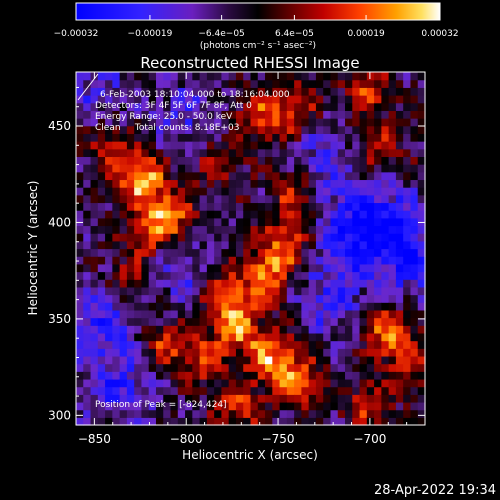 Image resolution: width=500 pixels, height=500 pixels. What do you see at coordinates (365, 34) in the screenshot?
I see `colorbar-tick-label: 0.00019` at bounding box center [365, 34].